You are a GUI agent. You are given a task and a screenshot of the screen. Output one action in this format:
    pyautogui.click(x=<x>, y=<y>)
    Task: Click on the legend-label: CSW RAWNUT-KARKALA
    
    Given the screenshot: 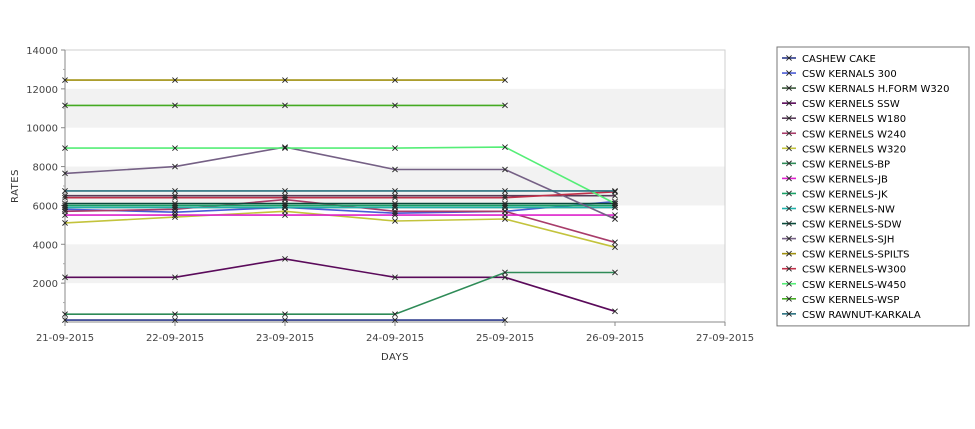 What is the action you would take?
    pyautogui.click(x=861, y=315)
    